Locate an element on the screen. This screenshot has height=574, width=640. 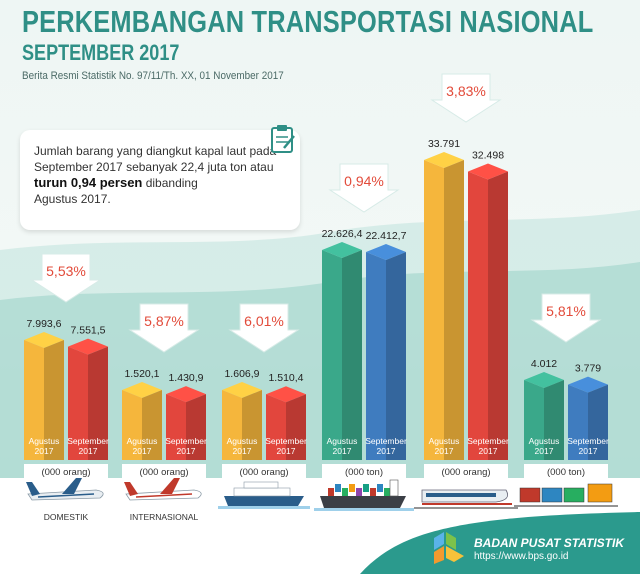
callout-line4: Agustus 2017. is located at coordinates (72, 198).